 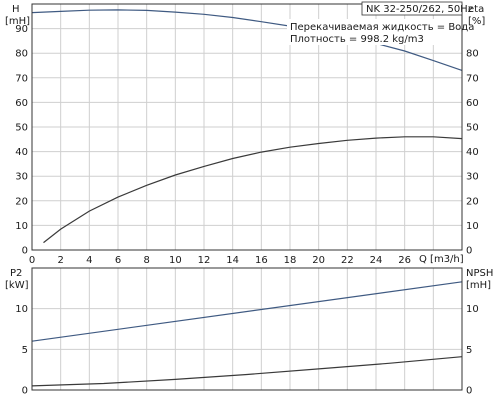 I want to click on x-axis-tick-label: 24, so click(x=376, y=260).